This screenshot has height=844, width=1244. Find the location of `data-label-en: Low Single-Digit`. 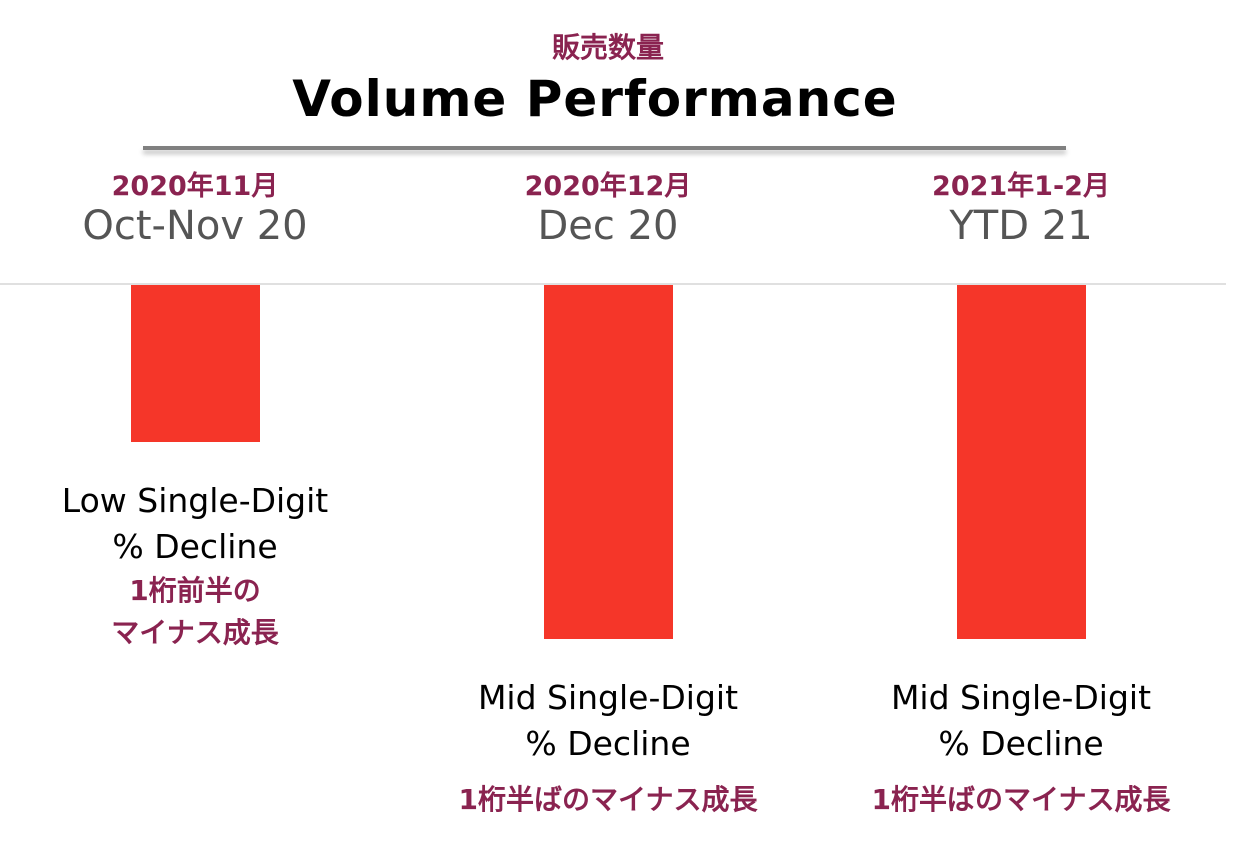

data-label-en: Low Single-Digit is located at coordinates (195, 501).